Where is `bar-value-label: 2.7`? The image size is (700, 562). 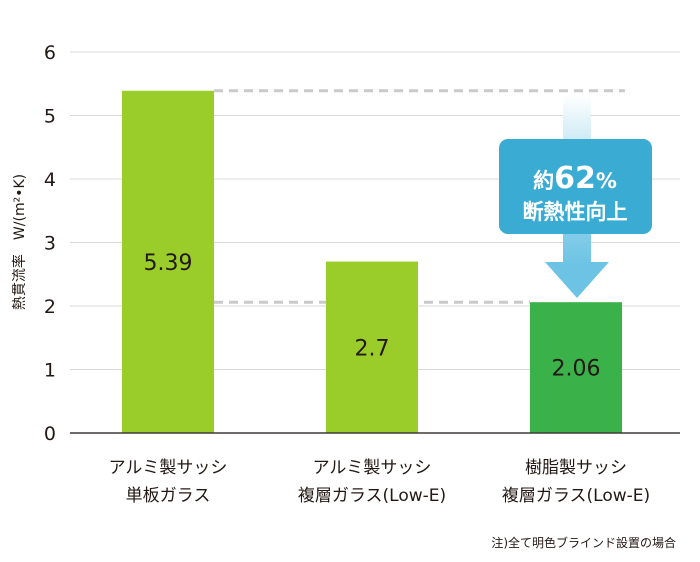 bar-value-label: 2.7 is located at coordinates (372, 348).